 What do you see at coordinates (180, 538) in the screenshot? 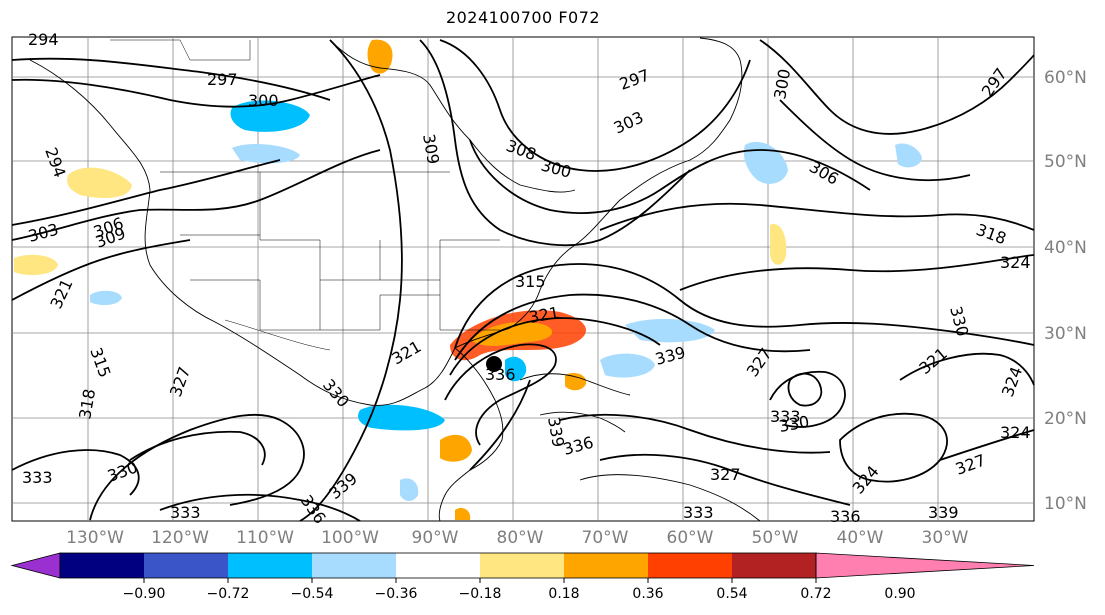
I see `lon-label-120w: 120°W` at bounding box center [180, 538].